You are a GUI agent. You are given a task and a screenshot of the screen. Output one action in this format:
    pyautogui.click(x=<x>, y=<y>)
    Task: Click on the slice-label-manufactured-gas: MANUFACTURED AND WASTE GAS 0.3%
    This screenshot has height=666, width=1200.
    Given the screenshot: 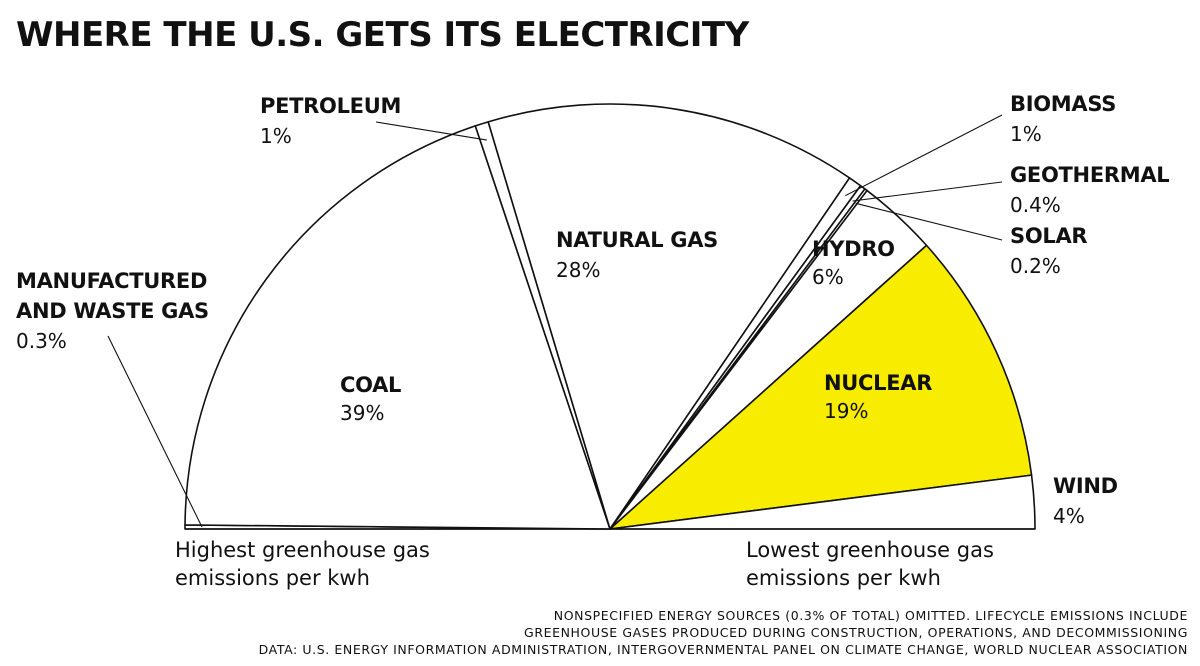 What is the action you would take?
    pyautogui.click(x=112, y=311)
    